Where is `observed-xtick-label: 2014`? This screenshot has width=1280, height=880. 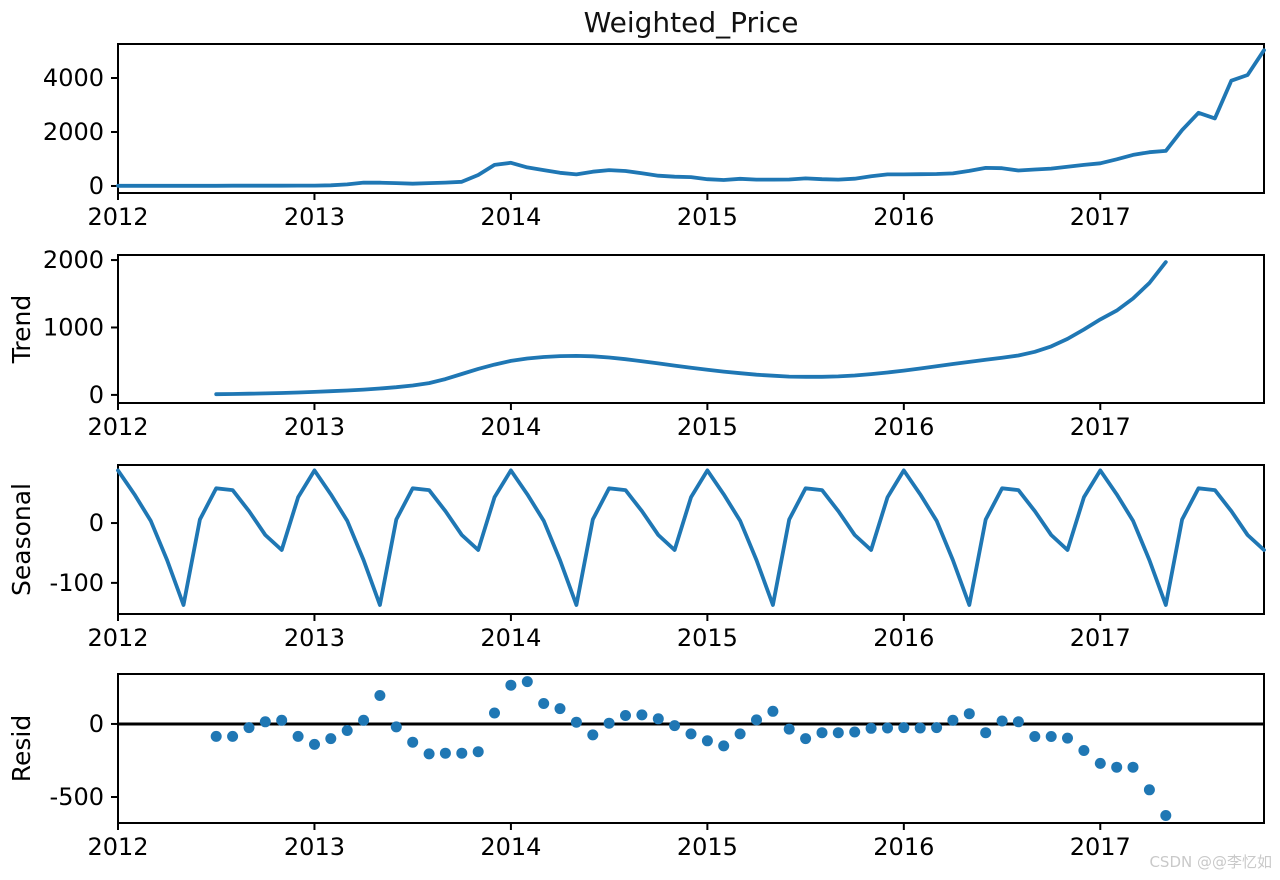 observed-xtick-label: 2014 is located at coordinates (510, 217).